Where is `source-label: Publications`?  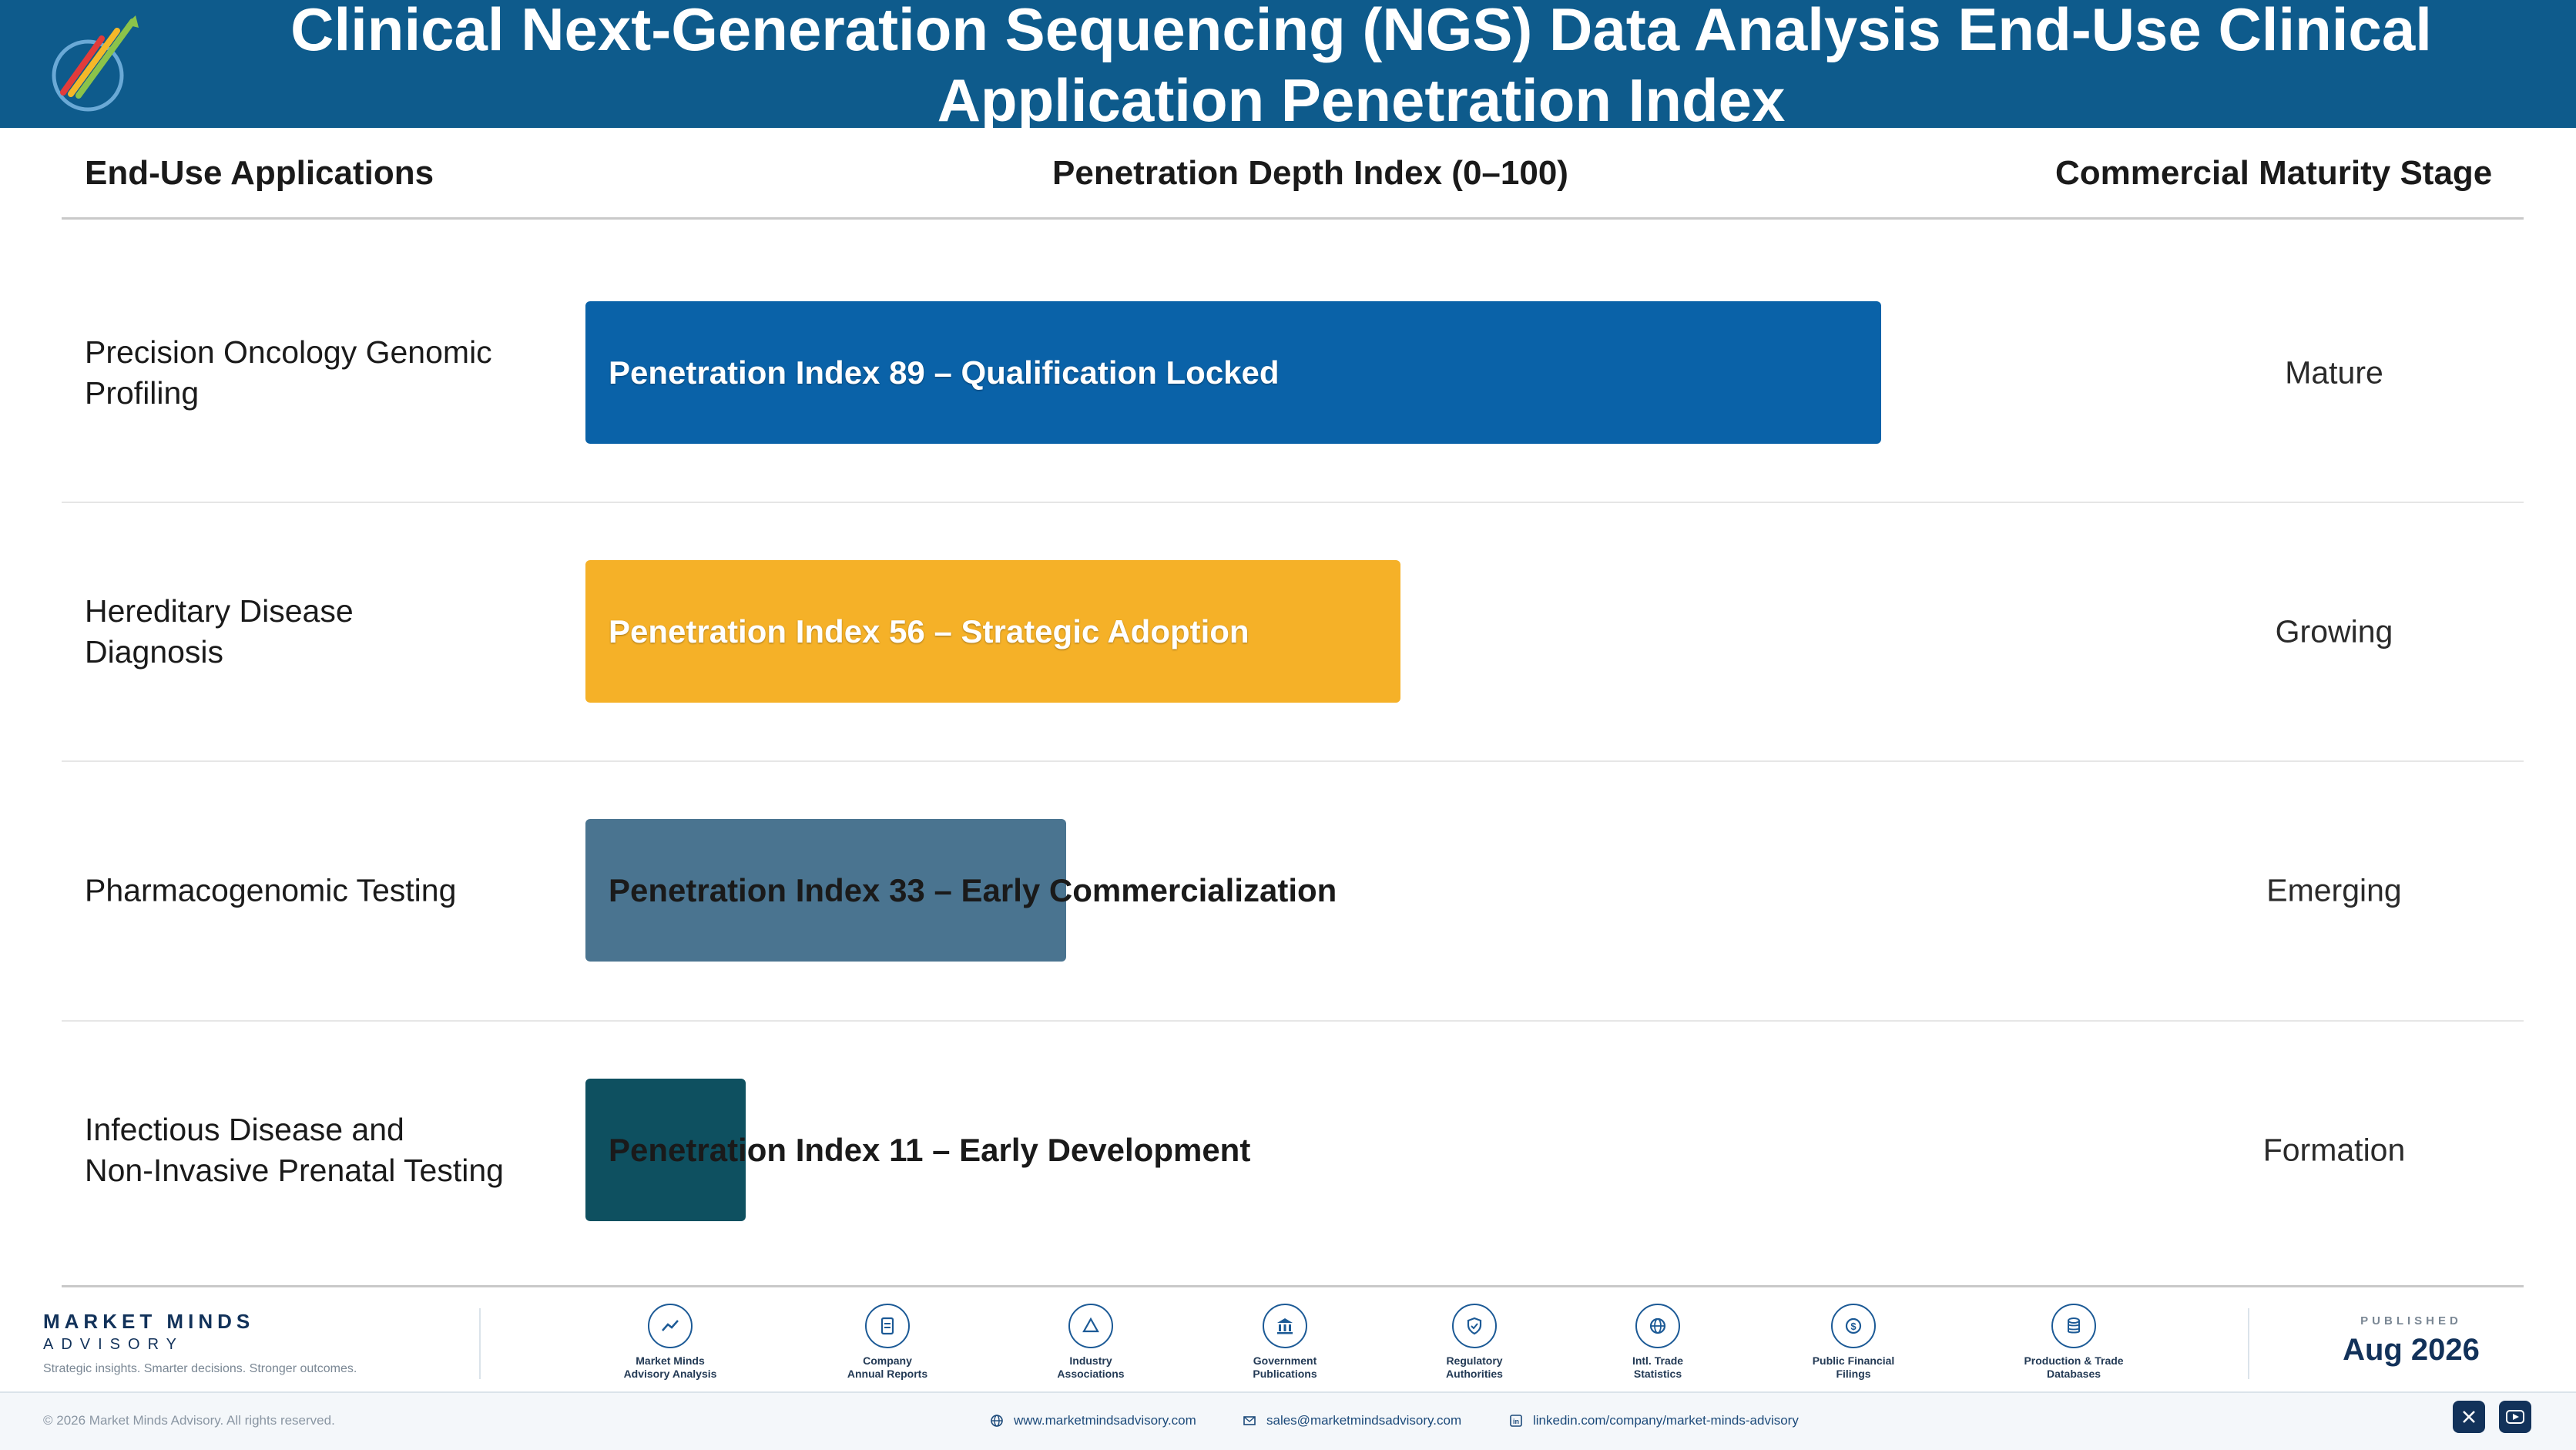
source-label: Publications is located at coordinates (1285, 1374).